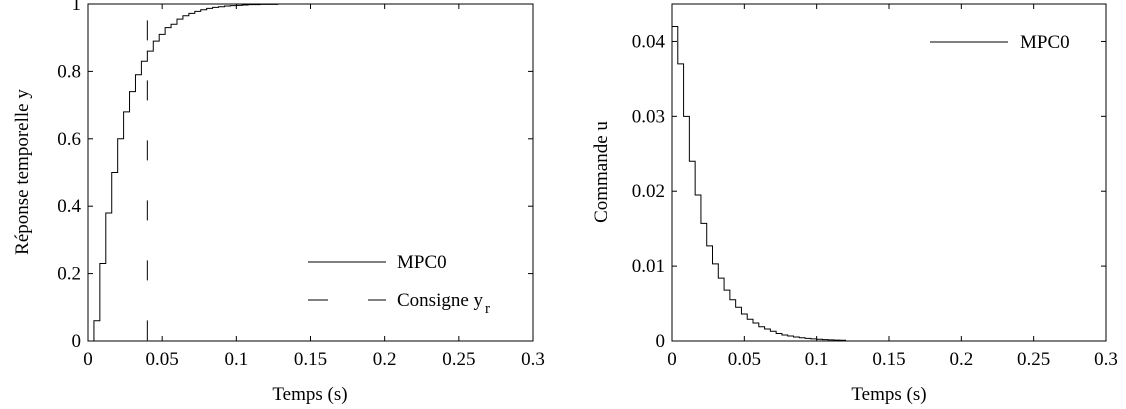 The width and height of the screenshot is (1126, 409). I want to click on y-tick-label: 0.04, so click(649, 41).